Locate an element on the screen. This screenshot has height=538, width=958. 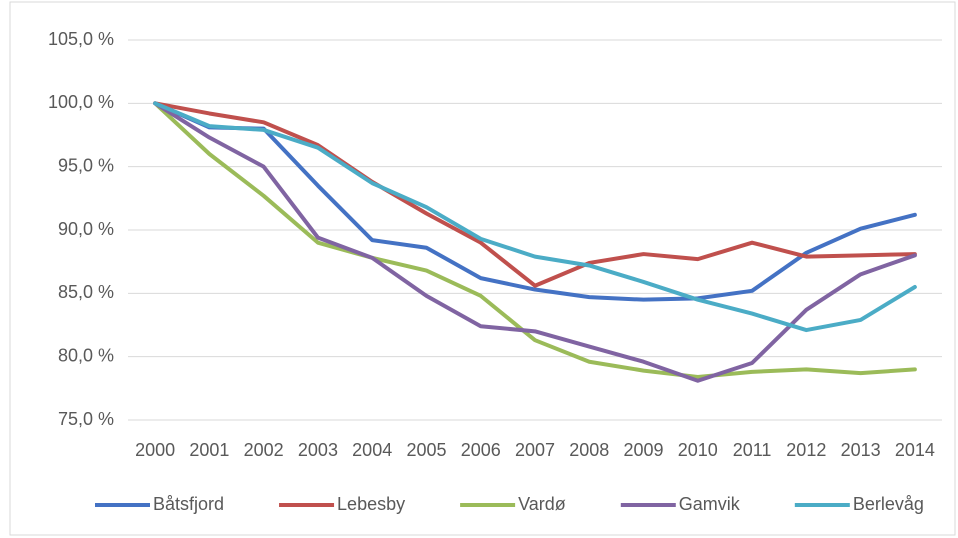
y-tick-label: 95,0 % is located at coordinates (86, 165).